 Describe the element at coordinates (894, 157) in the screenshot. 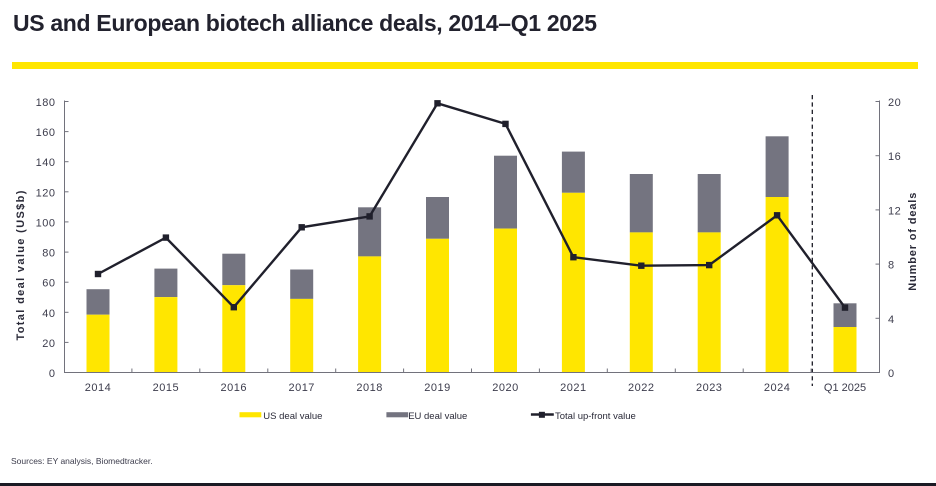

I see `svg-text: 16` at that location.